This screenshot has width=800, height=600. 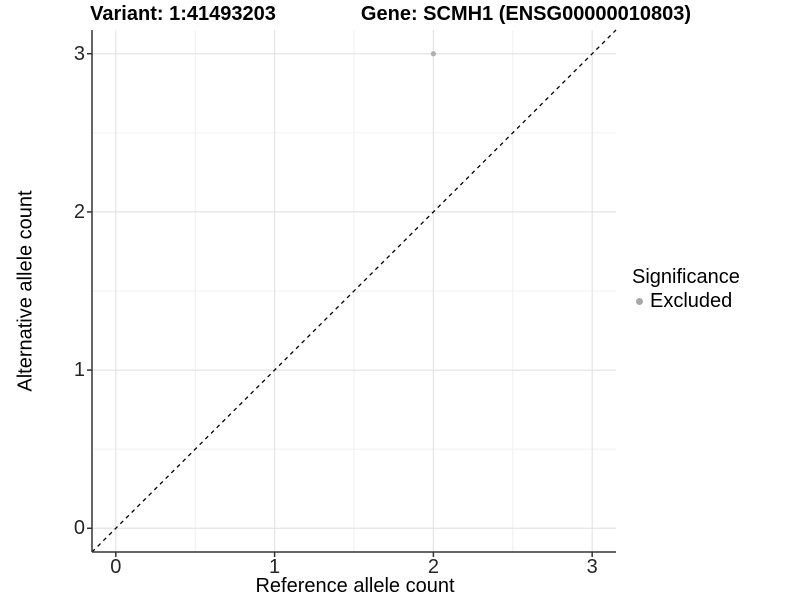 I want to click on x-tick-label: 3, so click(x=592, y=567).